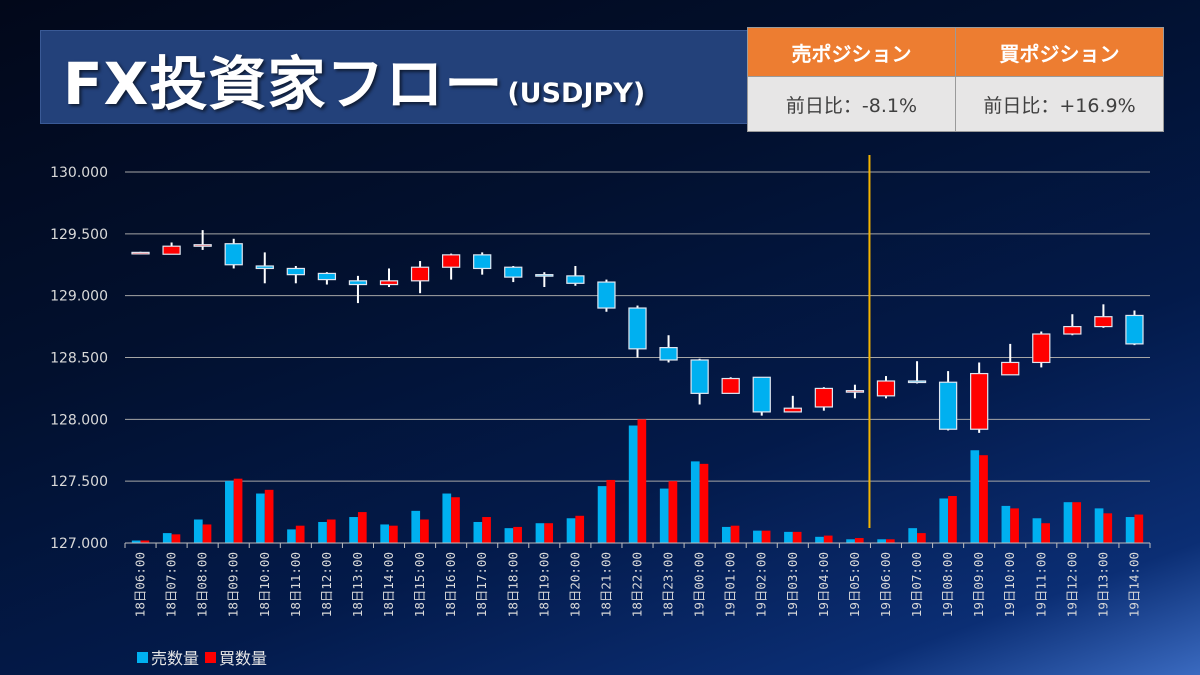  Describe the element at coordinates (295, 584) in the screenshot. I see `x-tick-label: 18日11:00` at that location.